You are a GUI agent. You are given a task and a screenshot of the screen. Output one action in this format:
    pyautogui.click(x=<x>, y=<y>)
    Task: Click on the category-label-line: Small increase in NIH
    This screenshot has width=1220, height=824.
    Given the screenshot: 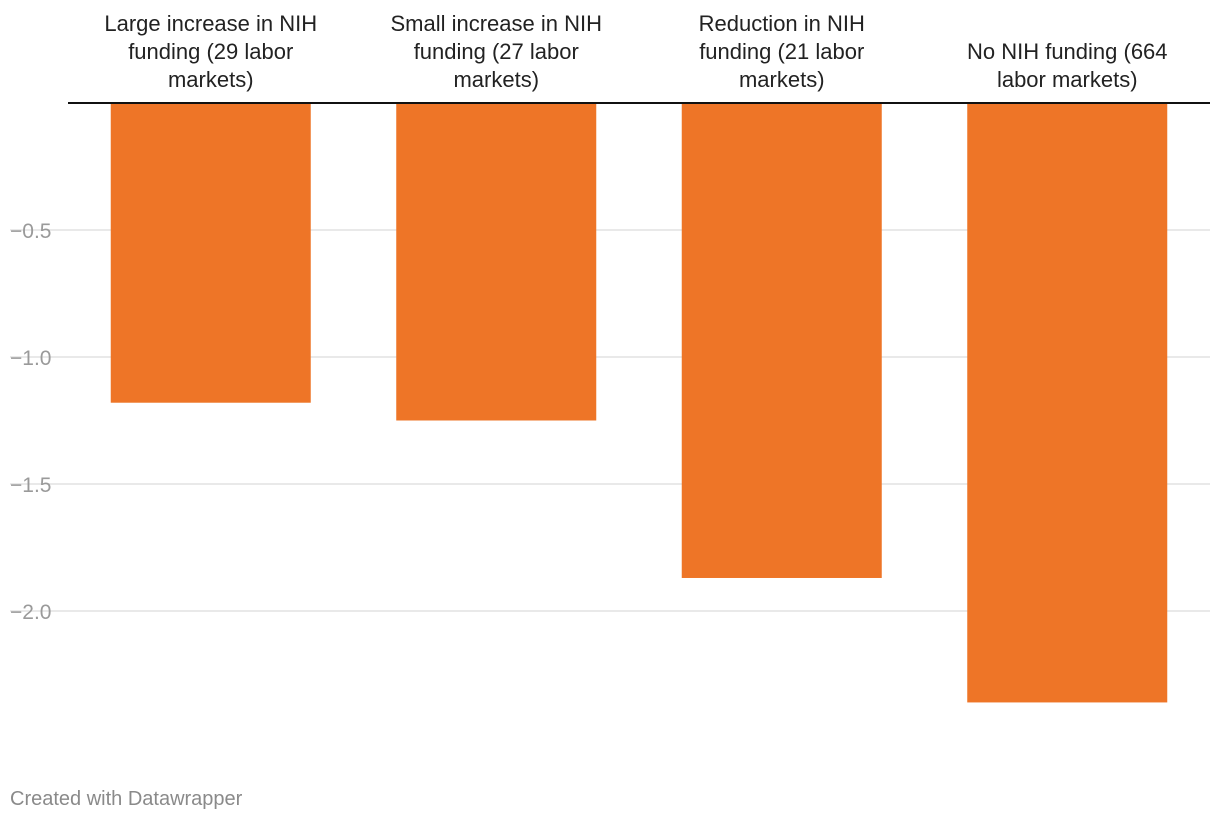 What is the action you would take?
    pyautogui.click(x=496, y=23)
    